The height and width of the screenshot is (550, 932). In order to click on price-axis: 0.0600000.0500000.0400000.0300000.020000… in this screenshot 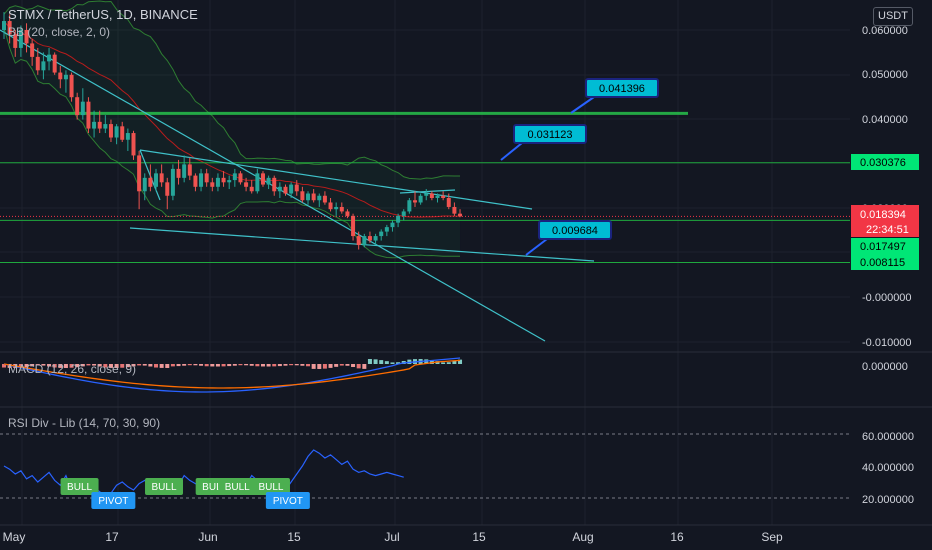, I will do `click(885, 265)`.